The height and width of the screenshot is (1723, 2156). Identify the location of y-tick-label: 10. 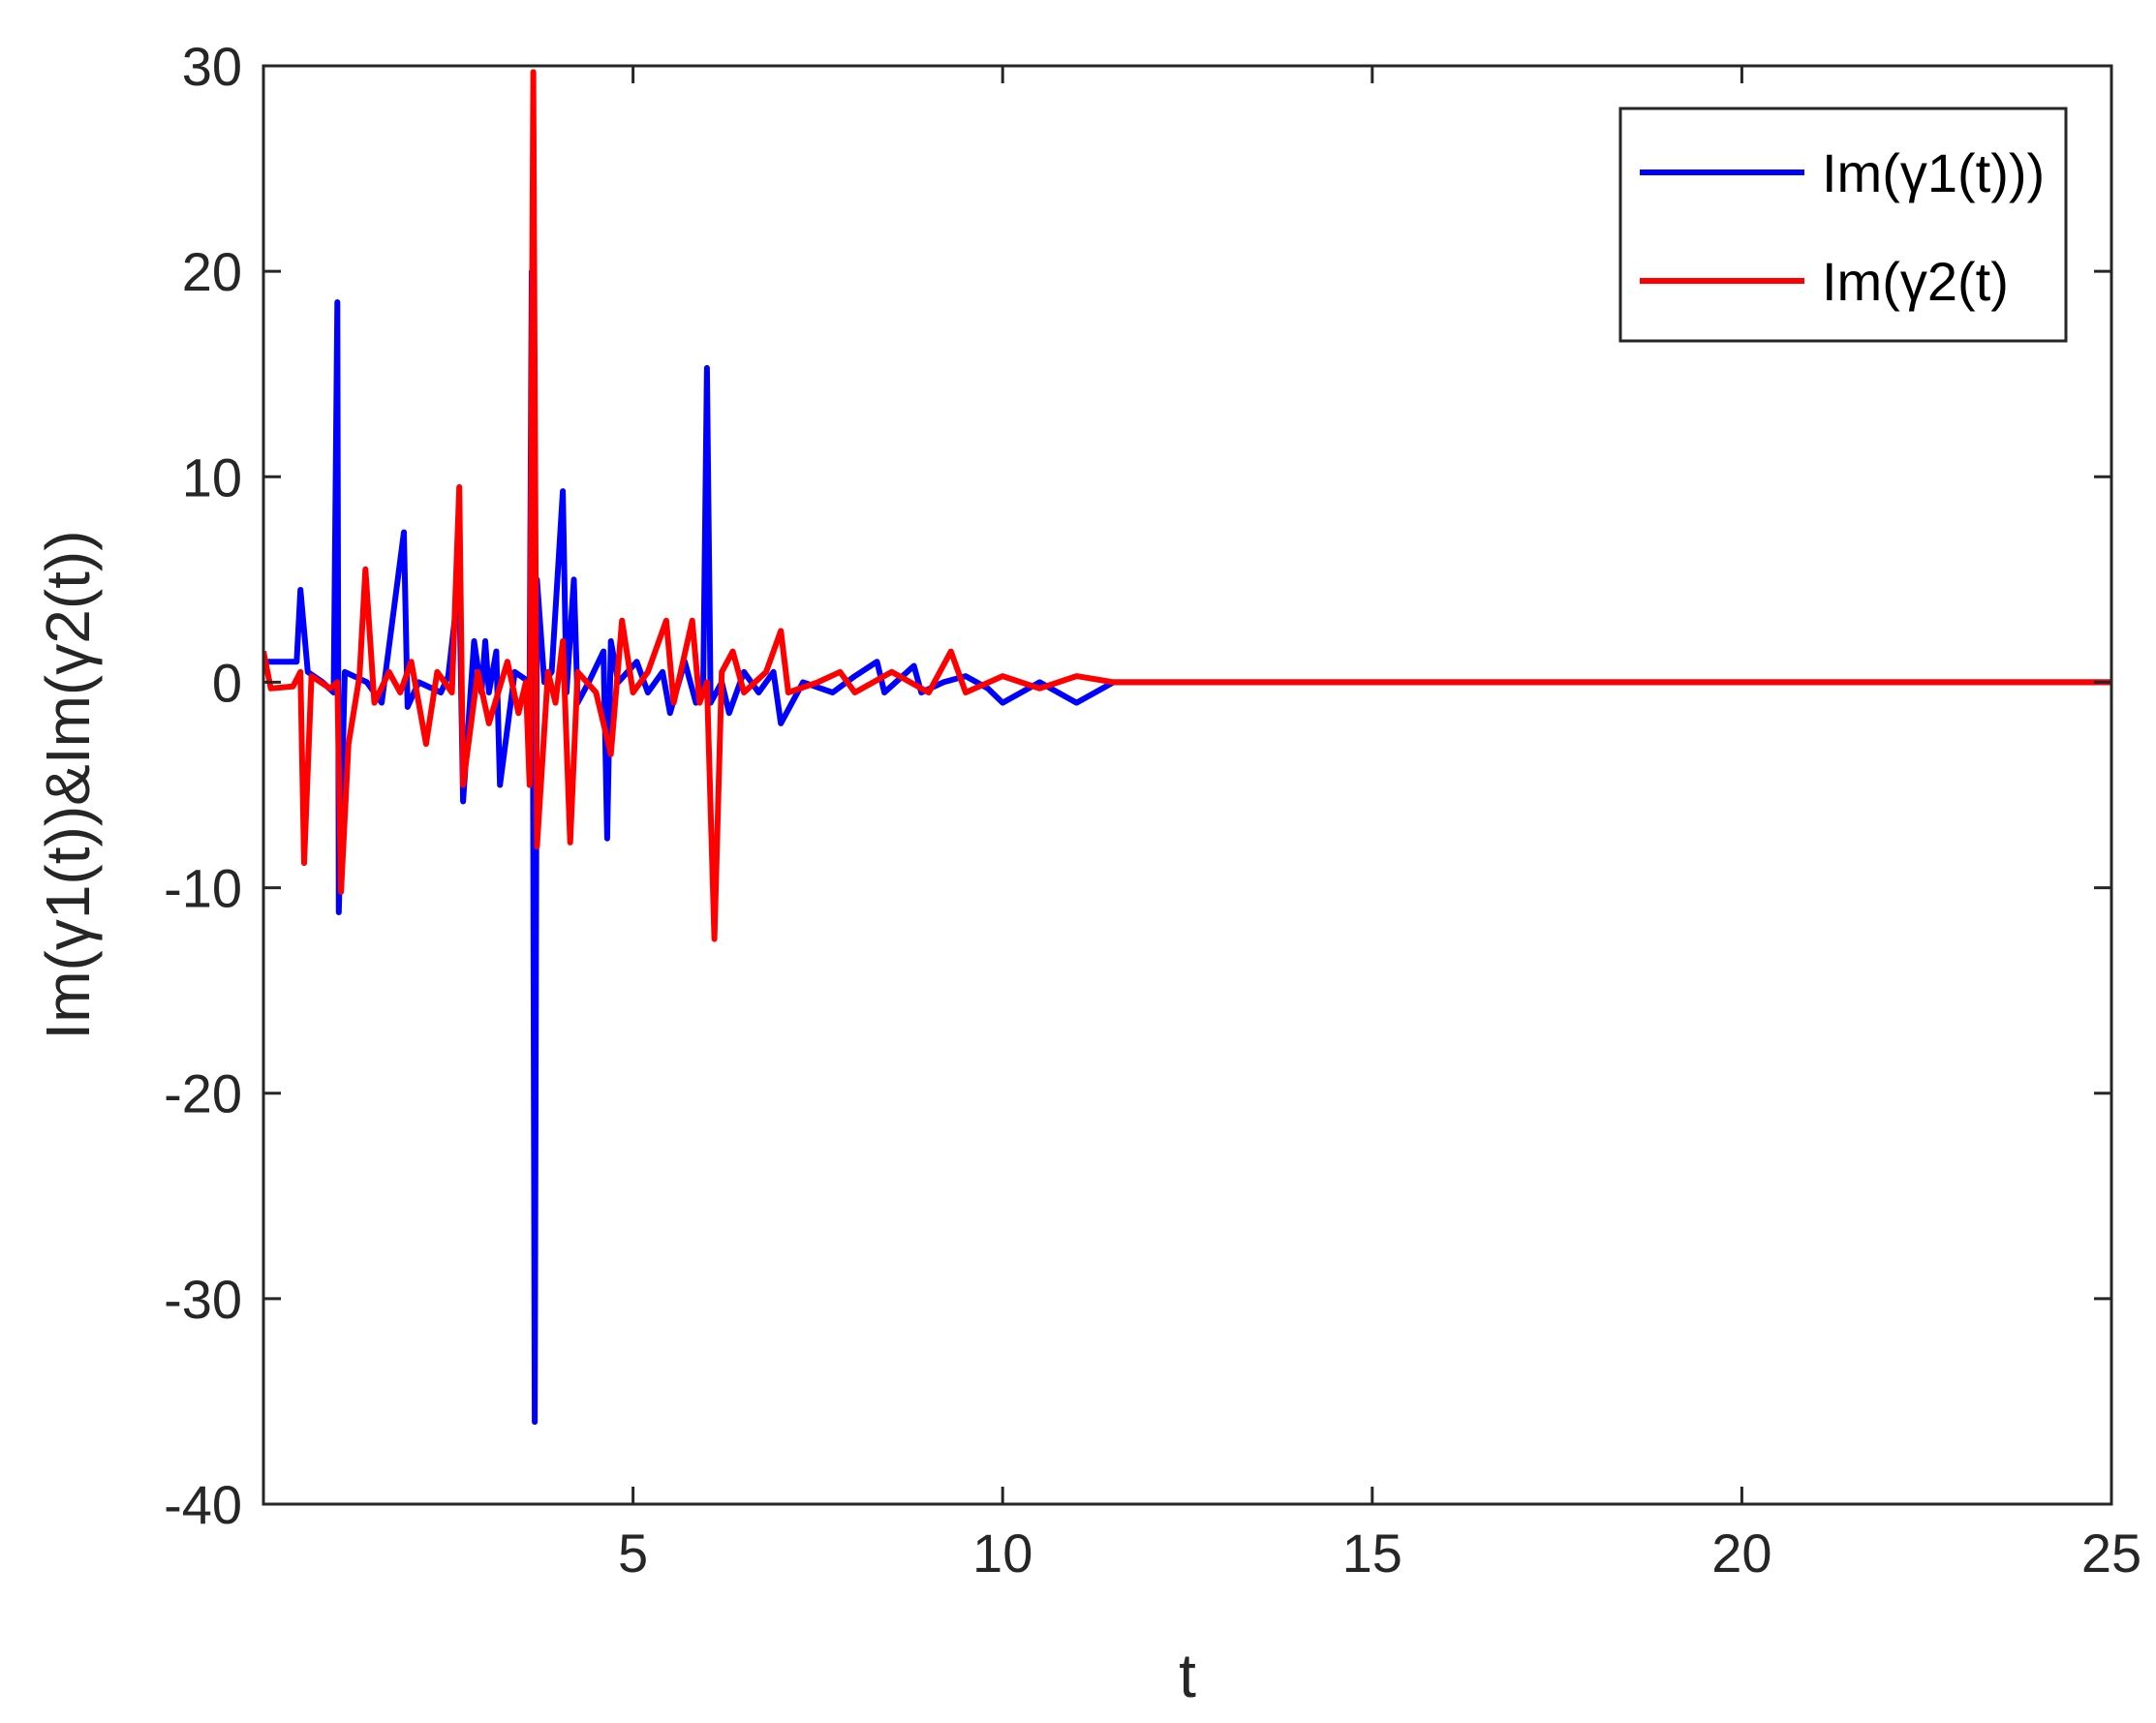
(212, 477).